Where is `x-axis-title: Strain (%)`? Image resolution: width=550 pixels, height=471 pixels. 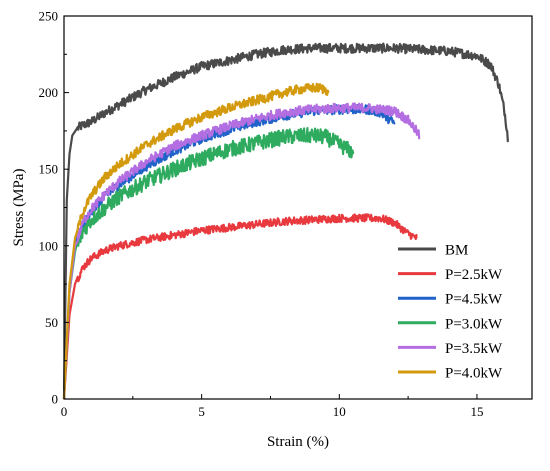 x-axis-title: Strain (%) is located at coordinates (298, 442).